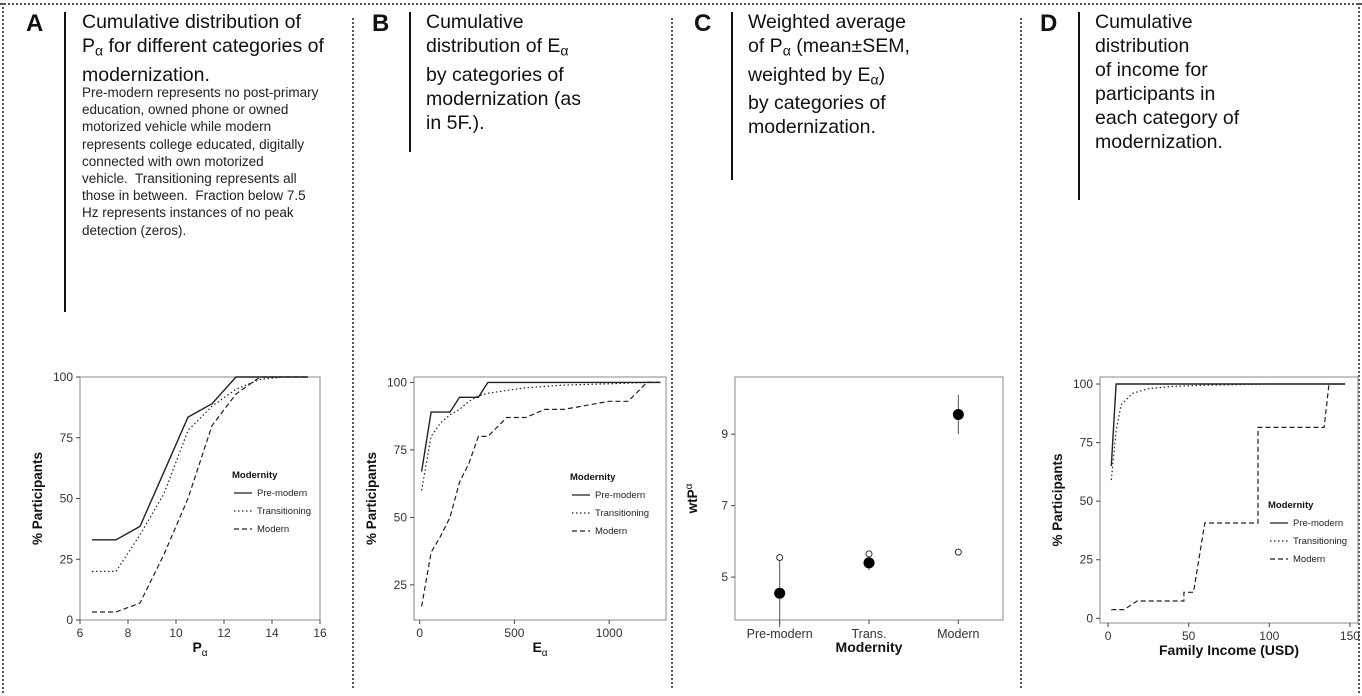 The width and height of the screenshot is (1362, 696). Describe the element at coordinates (1229, 650) in the screenshot. I see `x-axis-label: Family Income (USD)` at that location.